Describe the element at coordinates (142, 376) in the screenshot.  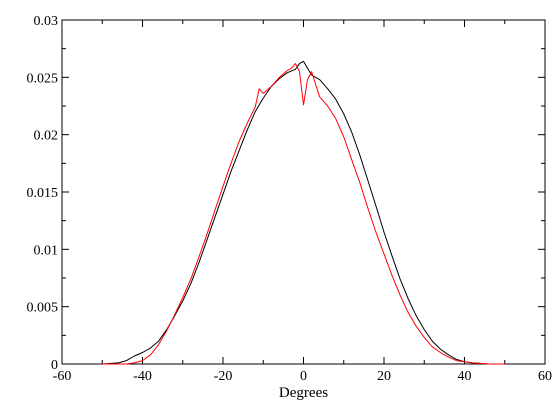
I see `x-tick-label: -40` at that location.